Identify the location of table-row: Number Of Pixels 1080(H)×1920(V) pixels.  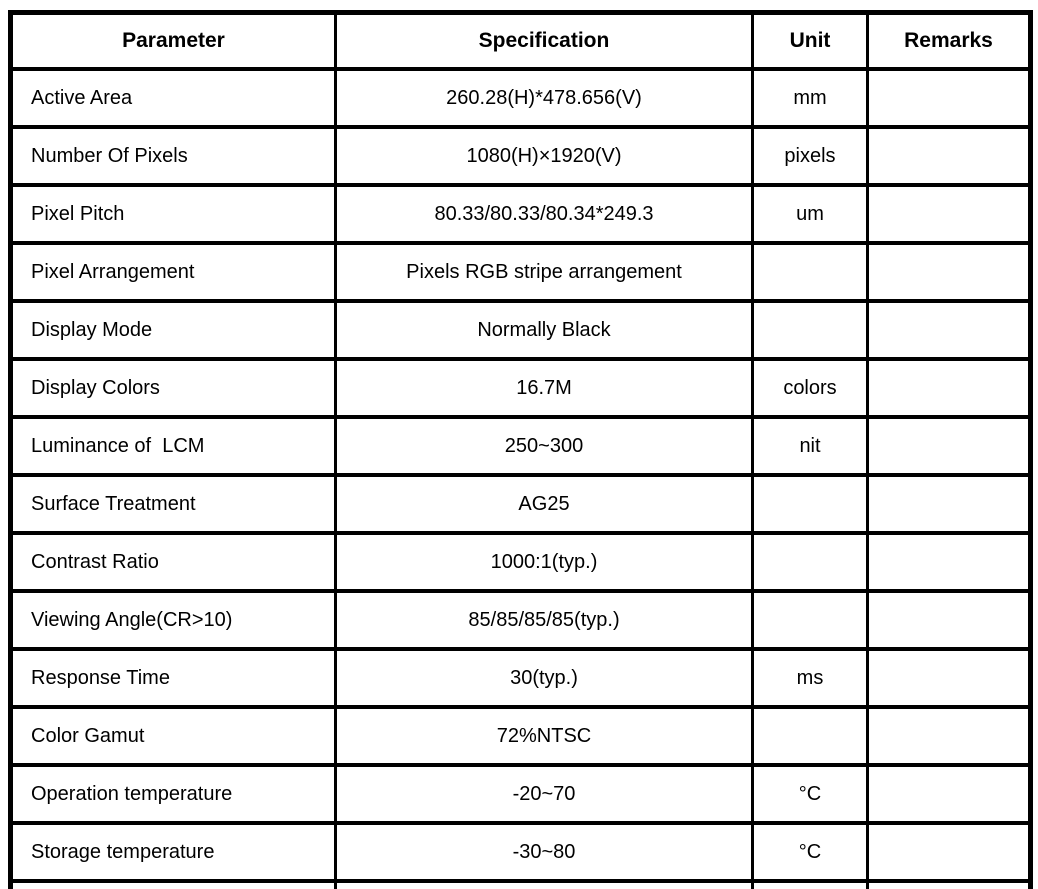
(520, 156).